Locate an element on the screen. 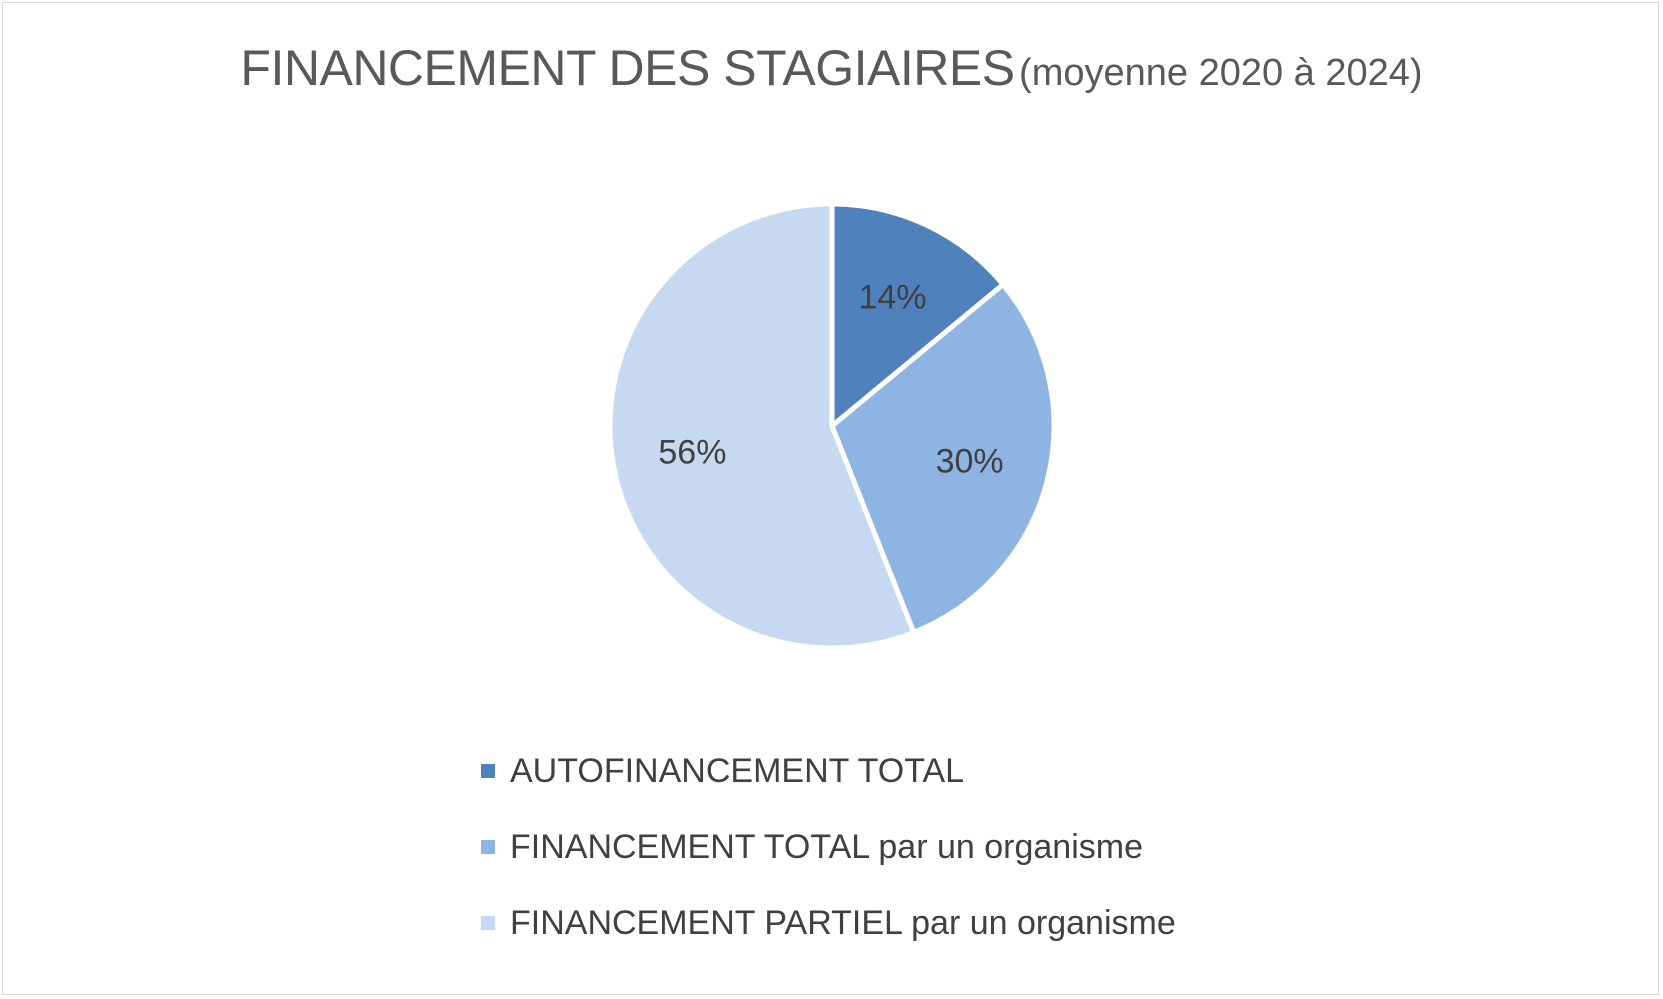 The width and height of the screenshot is (1663, 999). data-label-financement-total-par-un-organisme: 30% is located at coordinates (970, 461).